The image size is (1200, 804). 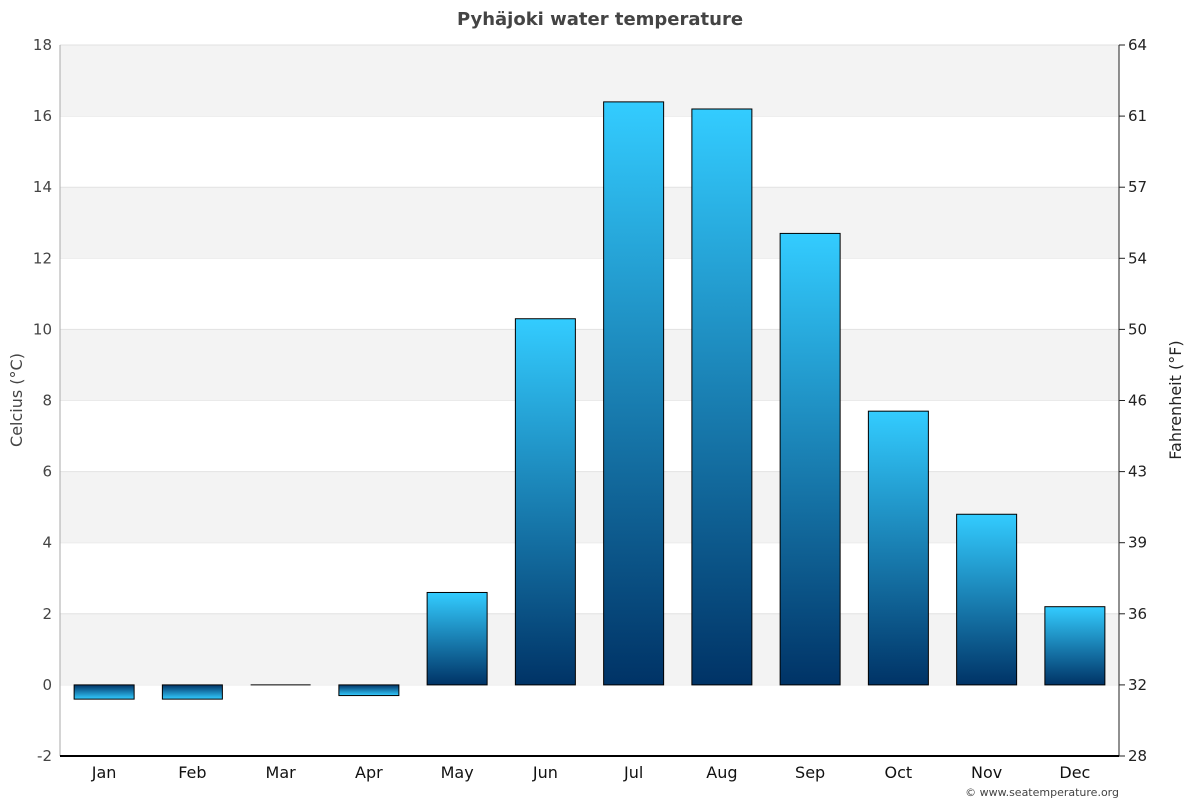 I want to click on y-tick-label: -2, so click(x=44, y=756).